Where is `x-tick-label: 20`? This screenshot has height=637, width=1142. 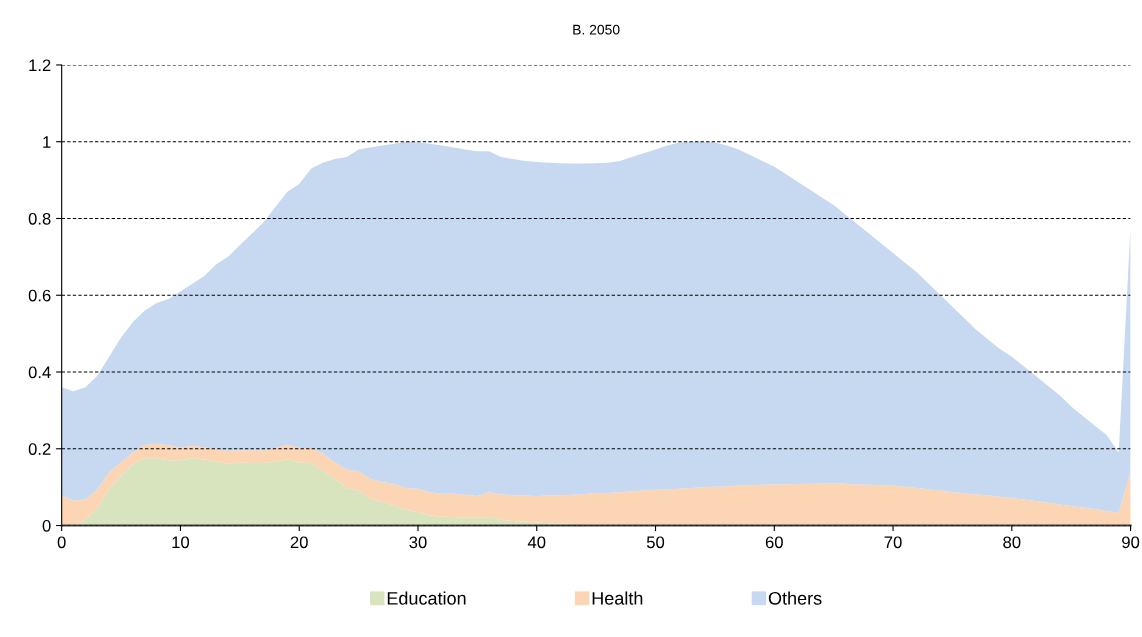
x-tick-label: 20 is located at coordinates (299, 542).